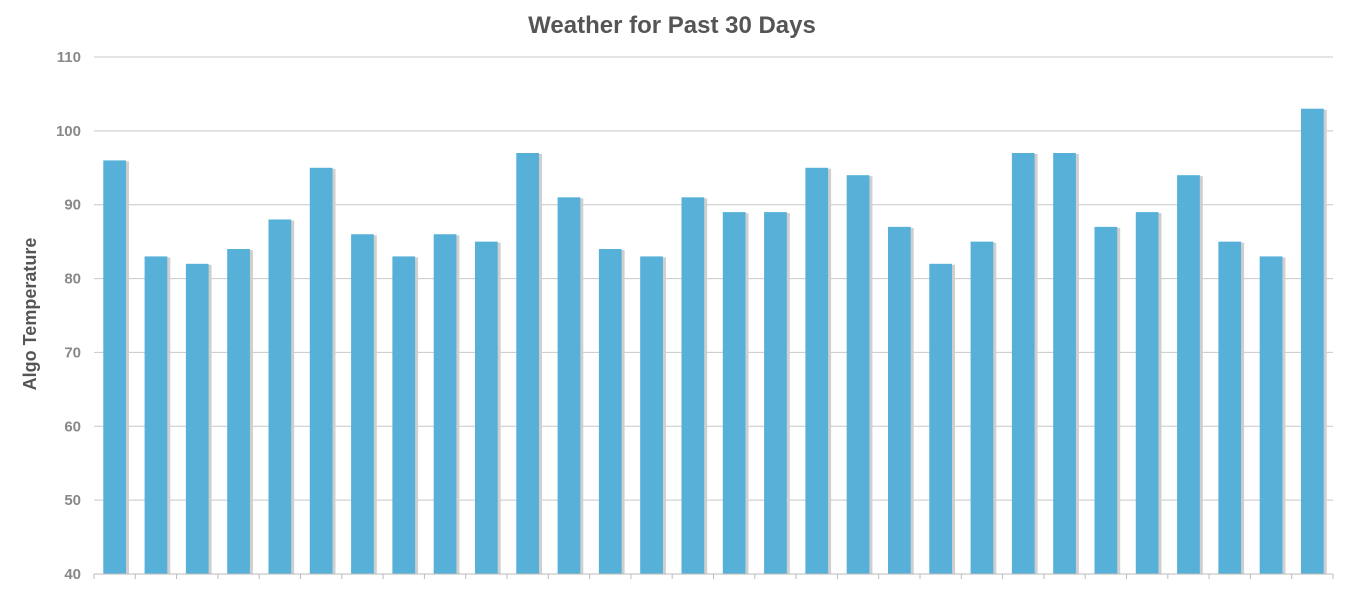 This screenshot has width=1357, height=603. What do you see at coordinates (72, 279) in the screenshot?
I see `y-tick-label: 80` at bounding box center [72, 279].